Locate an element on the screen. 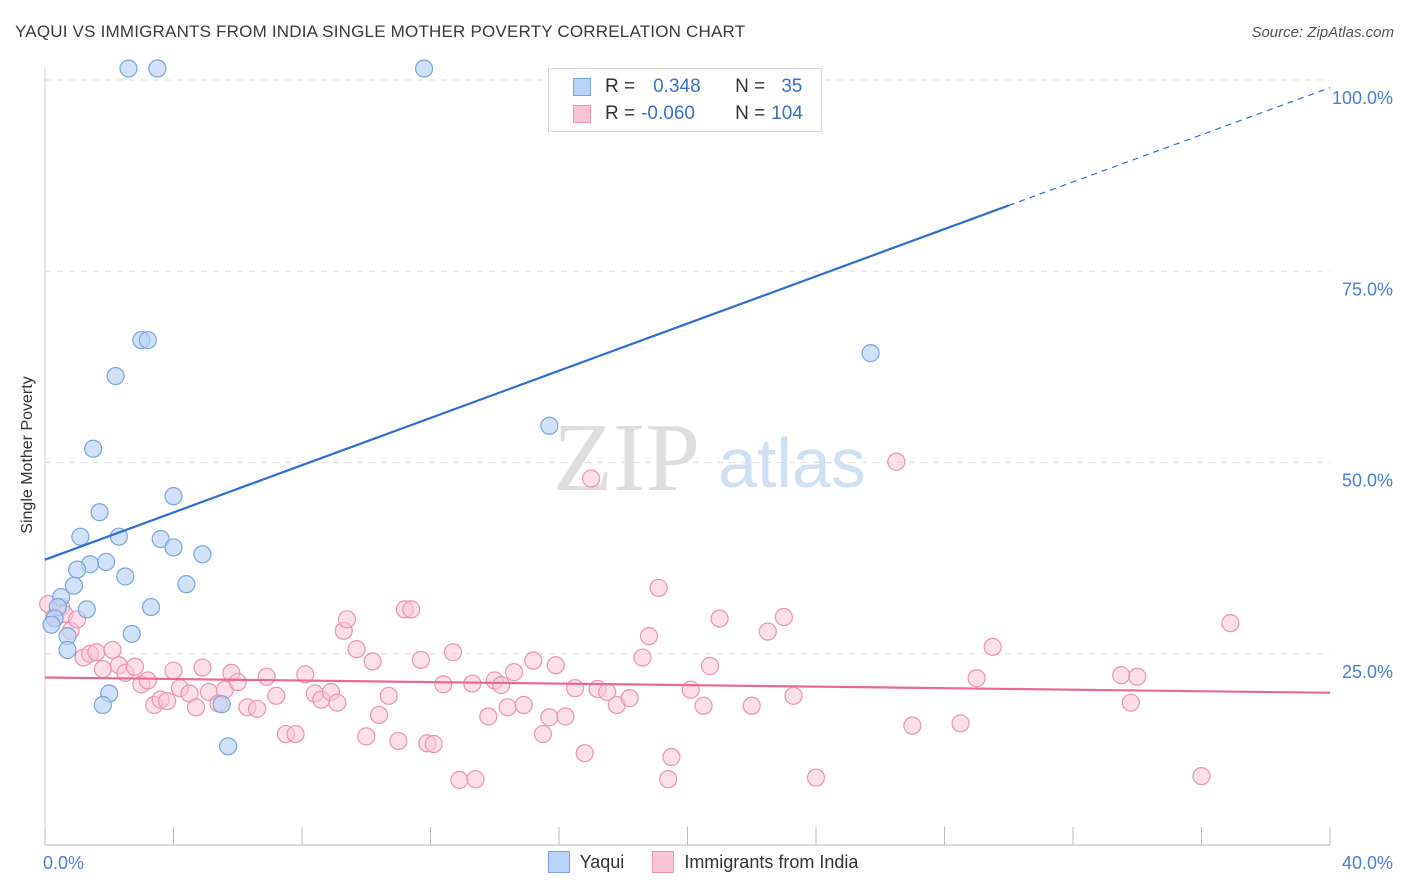 The image size is (1406, 892). x-tick-label: 40.0% is located at coordinates (1367, 863).